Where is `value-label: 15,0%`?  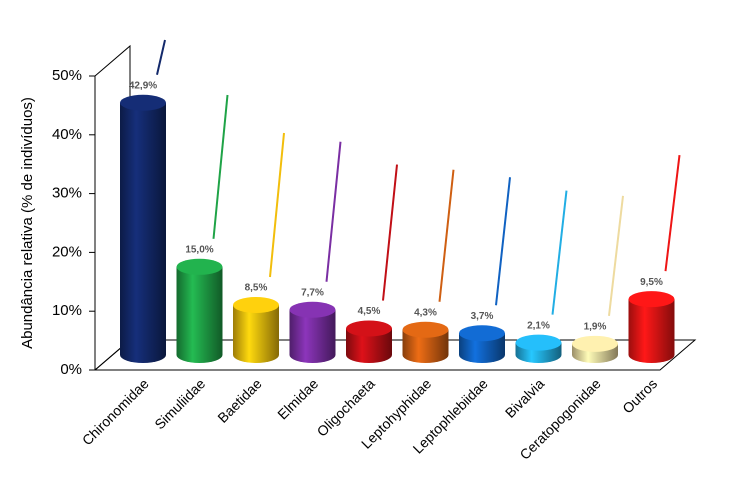 value-label: 15,0% is located at coordinates (199, 249).